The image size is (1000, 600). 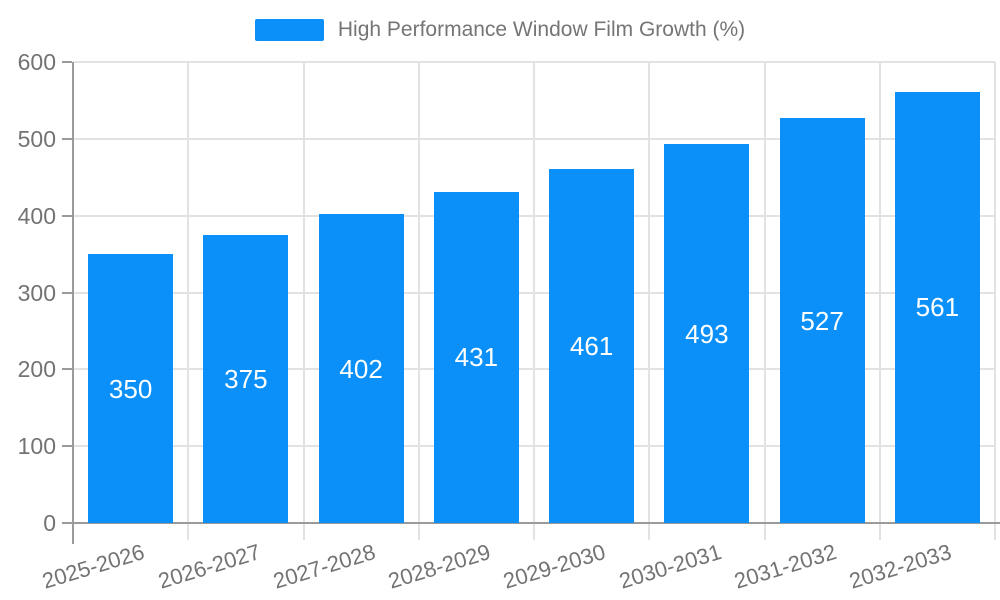 I want to click on bar-2029-2030, so click(x=592, y=345).